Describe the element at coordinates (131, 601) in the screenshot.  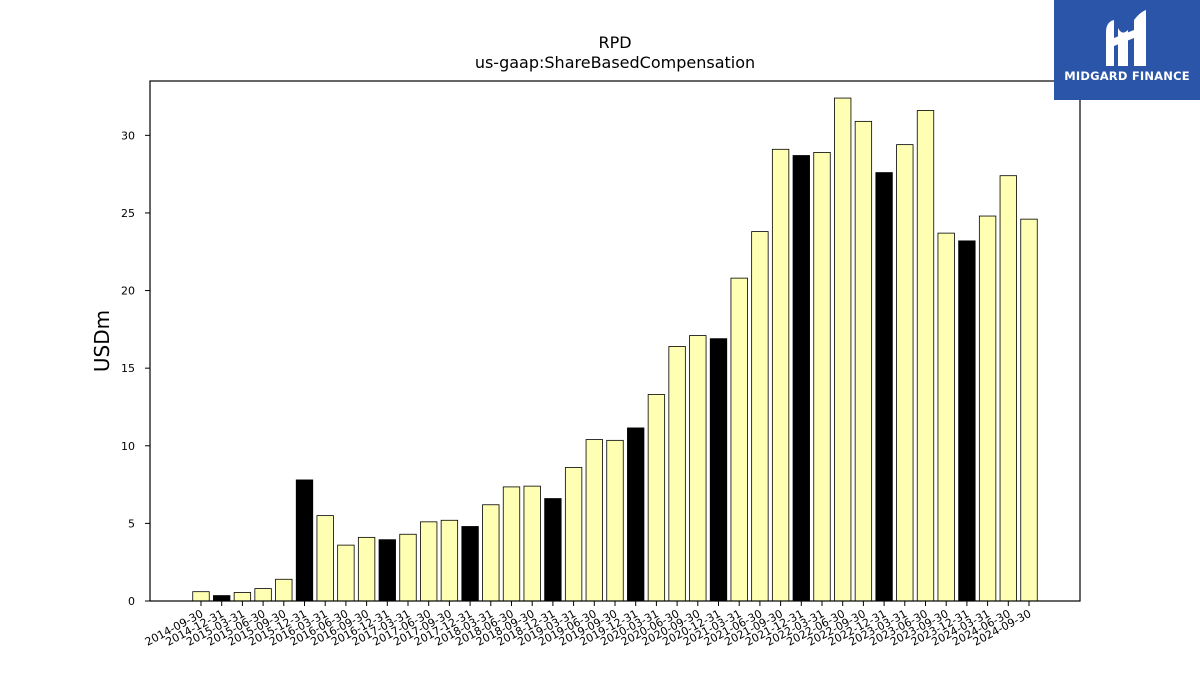
I see `y-tick-label: 0` at that location.